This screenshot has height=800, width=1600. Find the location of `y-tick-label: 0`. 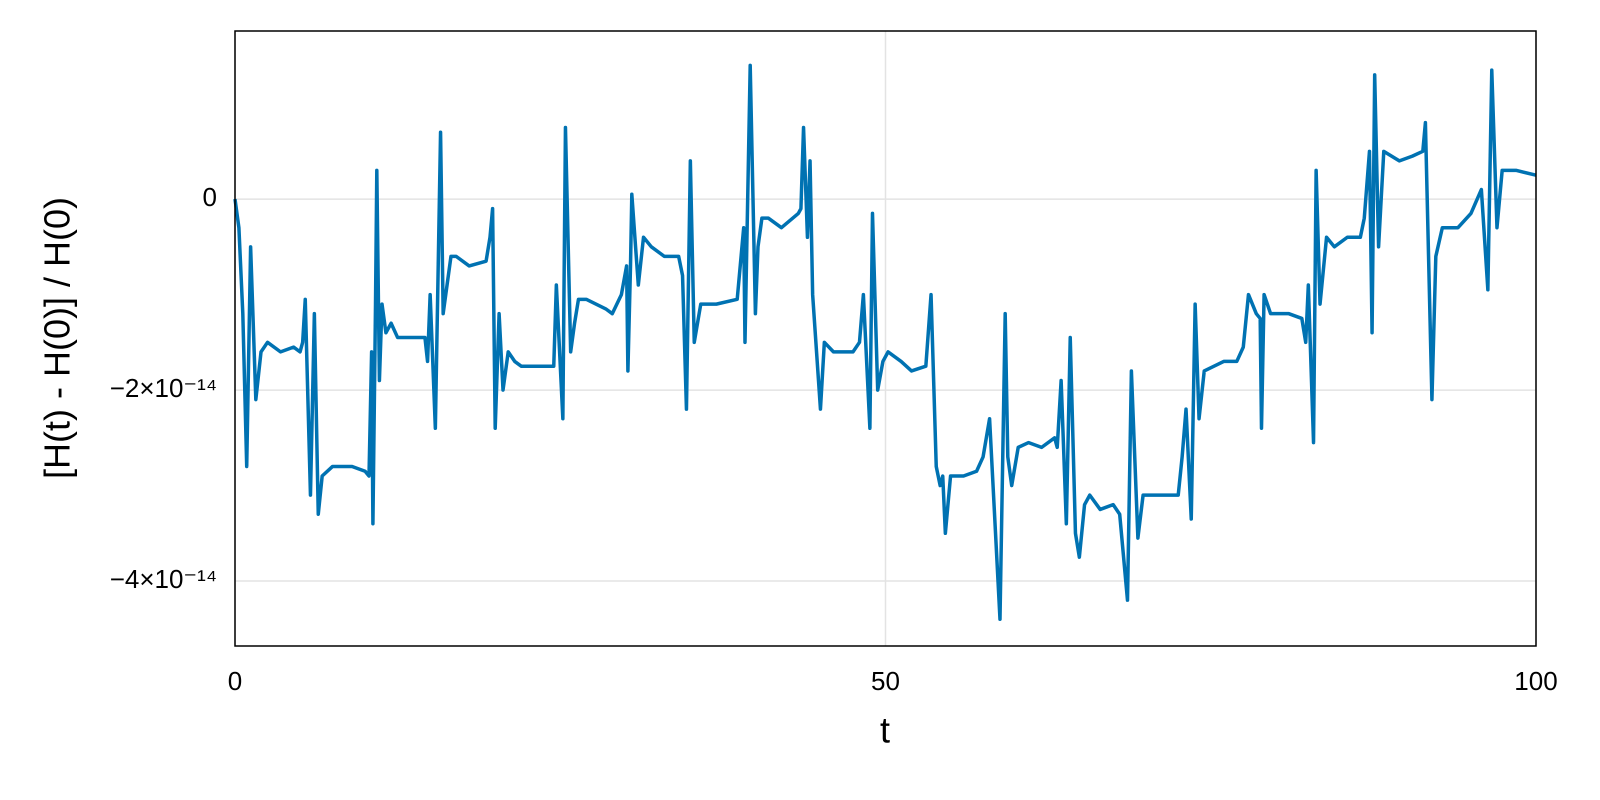

y-tick-label: 0 is located at coordinates (210, 197).